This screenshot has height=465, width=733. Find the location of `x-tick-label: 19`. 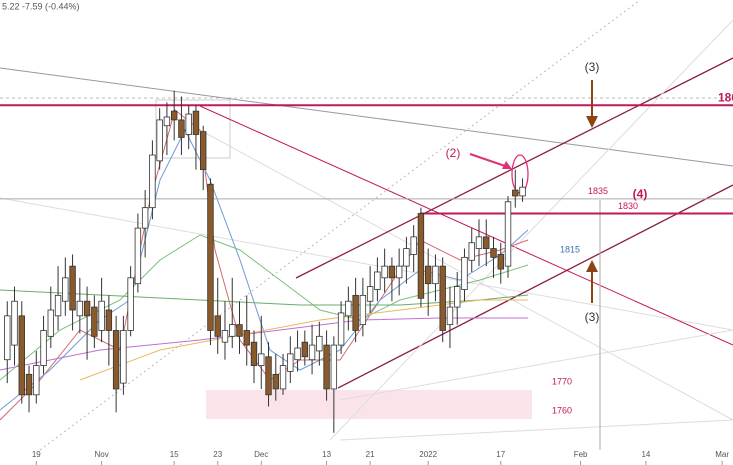

x-tick-label: 19 is located at coordinates (36, 454).